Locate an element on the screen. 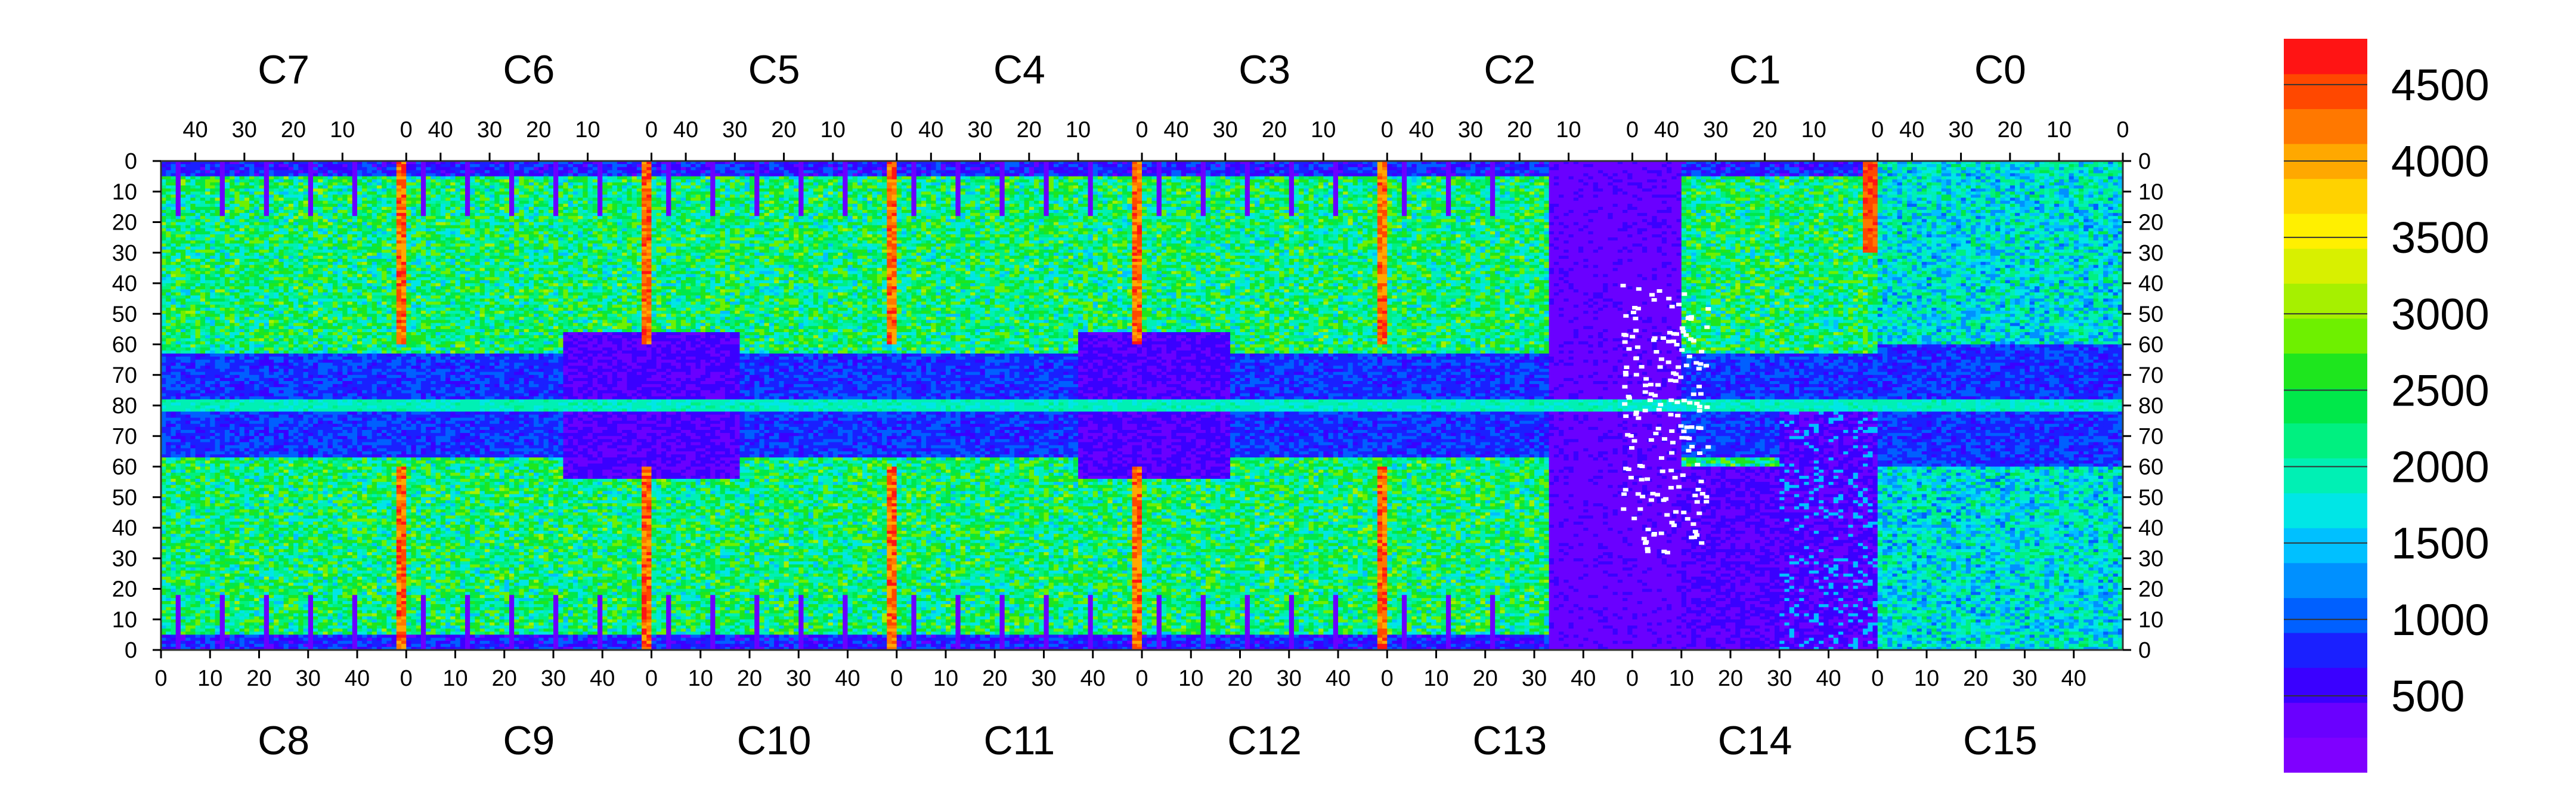  chip-label-top: C5 is located at coordinates (774, 70).